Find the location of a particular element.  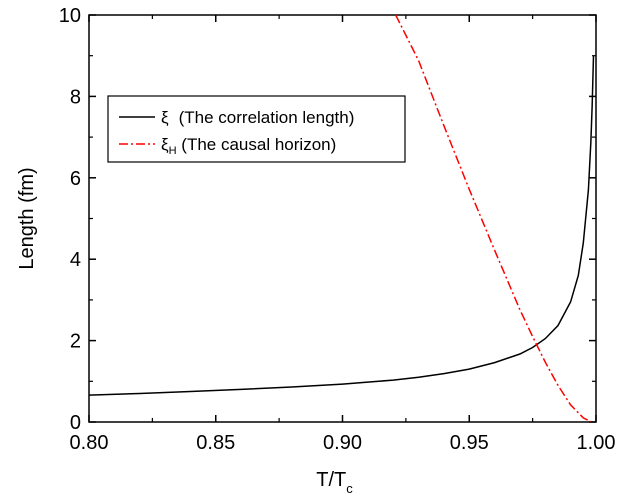

x-axis-title-subscript: c is located at coordinates (349, 488).